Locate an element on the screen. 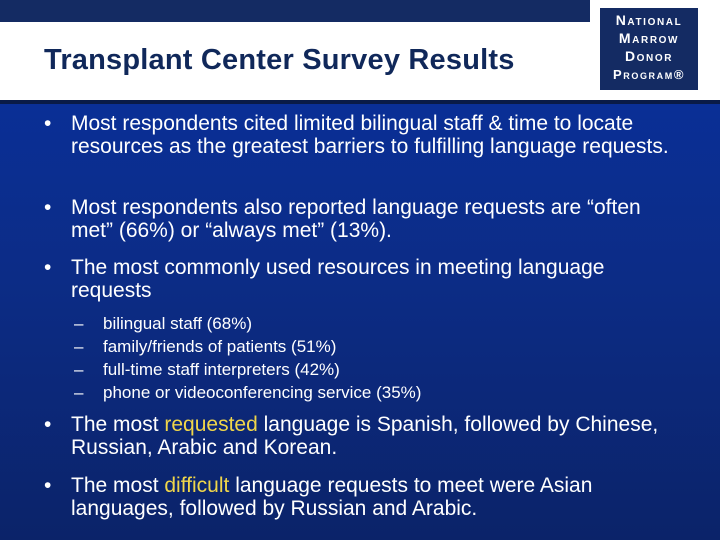 This screenshot has height=540, width=720. slide-title: Transplant Center Survey Results is located at coordinates (279, 60).